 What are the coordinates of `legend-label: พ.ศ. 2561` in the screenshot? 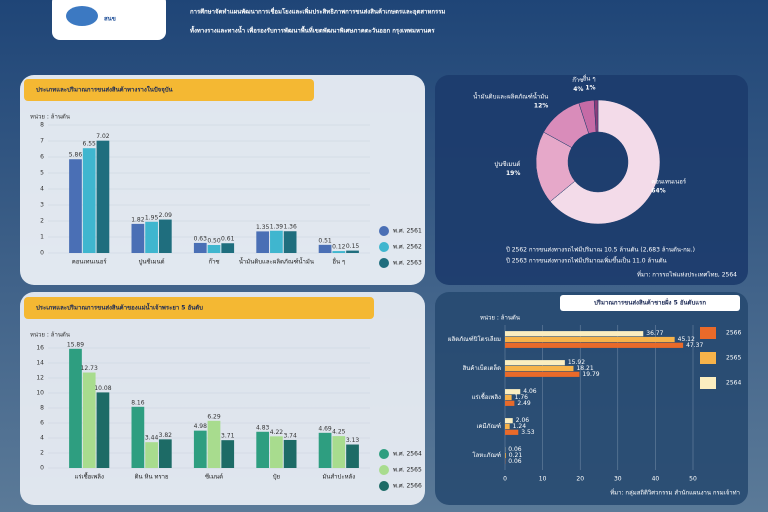 It's located at (407, 231).